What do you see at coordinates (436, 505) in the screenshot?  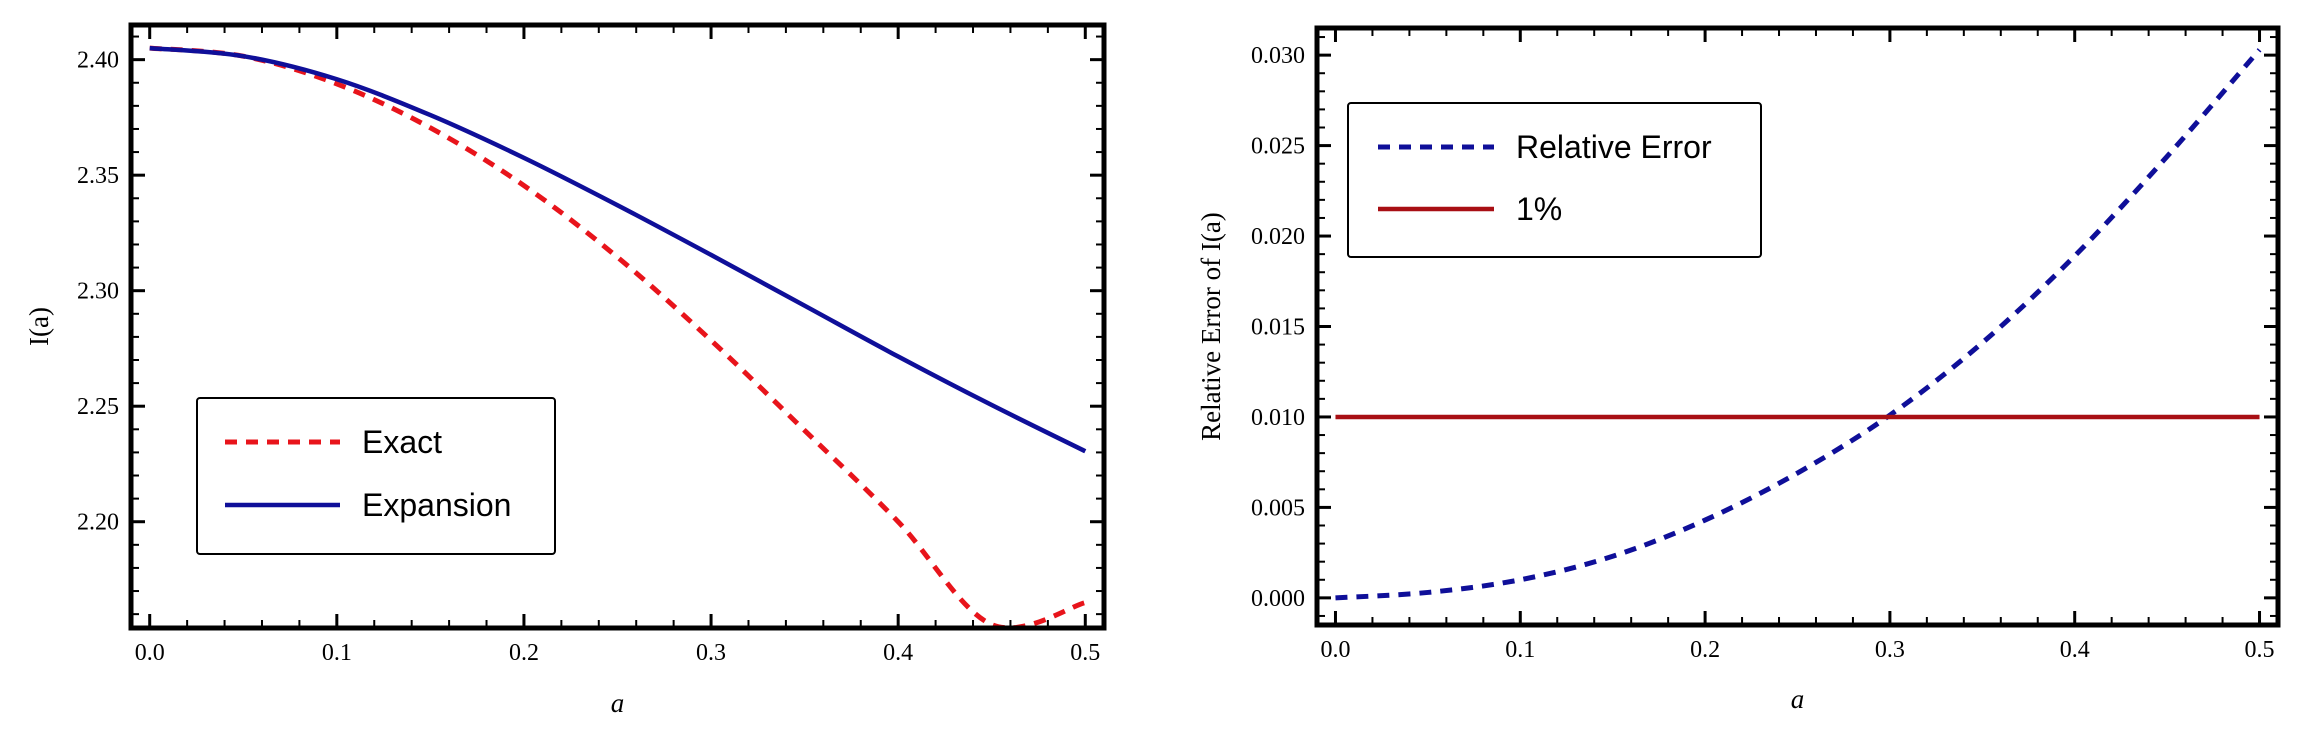 I see `legend-label-expansion: Expansion` at bounding box center [436, 505].